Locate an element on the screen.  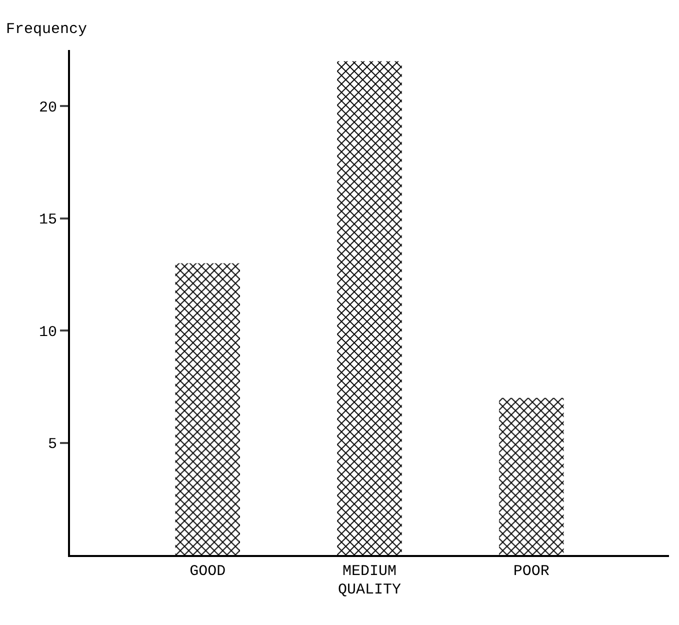
x-axis-title: QUALITY is located at coordinates (370, 590).